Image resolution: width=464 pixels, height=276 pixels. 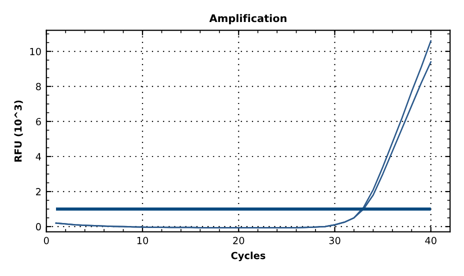 I want to click on y-tick-label: 4, so click(x=38, y=156).